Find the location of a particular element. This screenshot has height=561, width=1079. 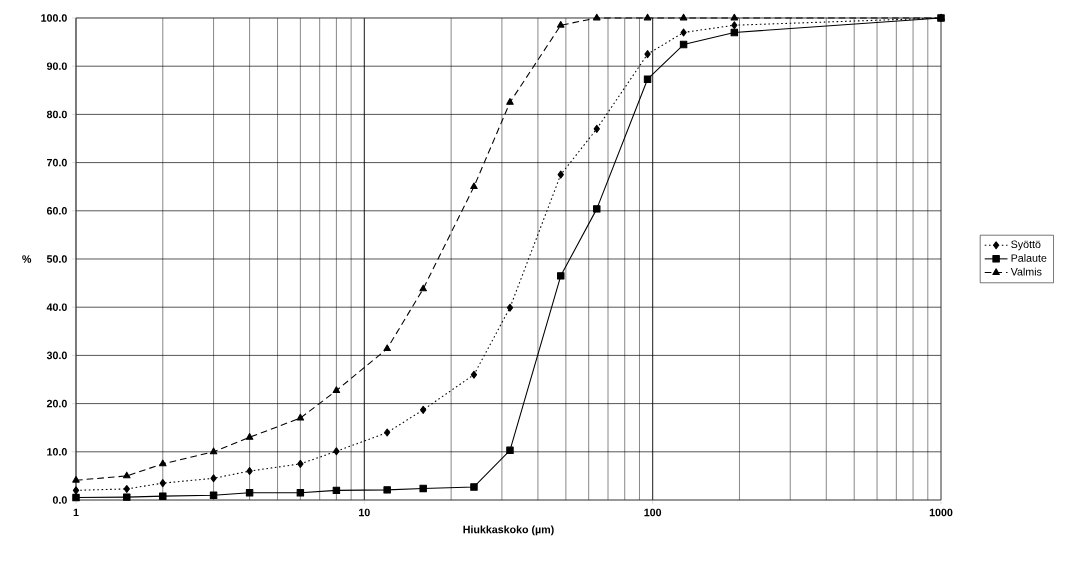

y-tick-label: 90.0 is located at coordinates (56, 66).